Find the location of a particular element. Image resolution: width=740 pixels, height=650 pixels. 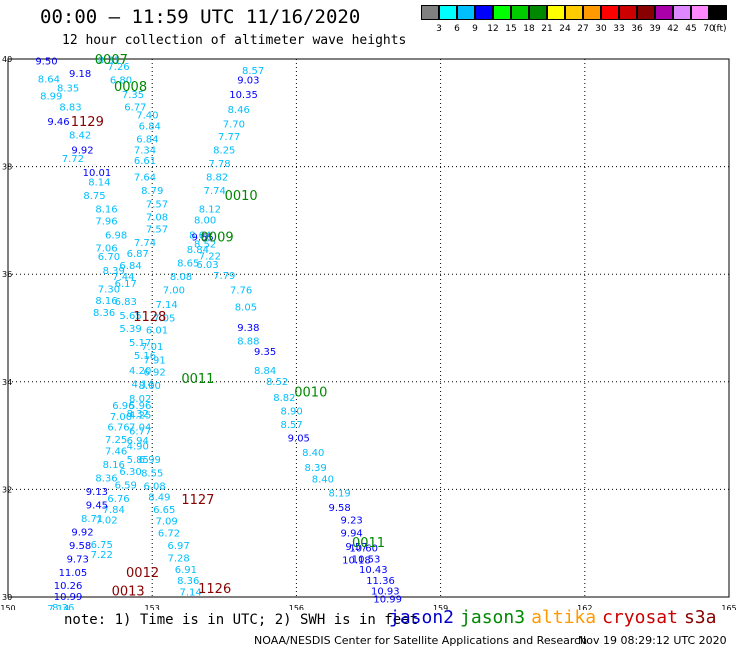

swh-value: 5.17 is located at coordinates (140, 343).